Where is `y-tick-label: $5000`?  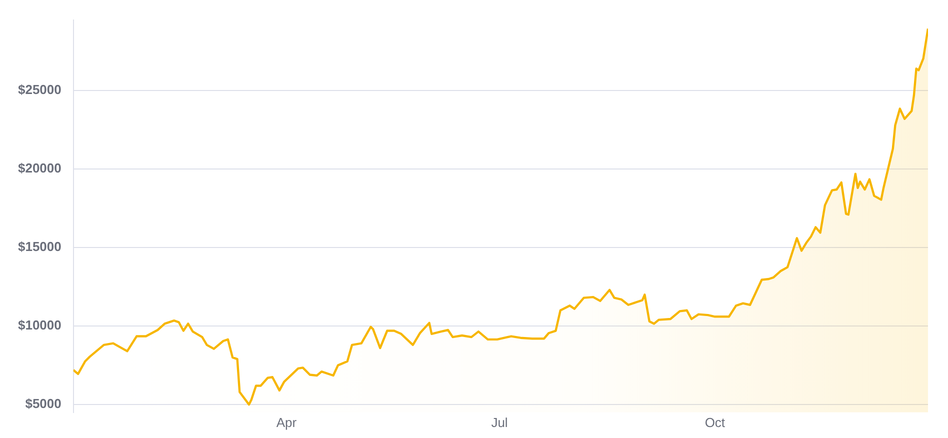
y-tick-label: $5000 is located at coordinates (43, 404).